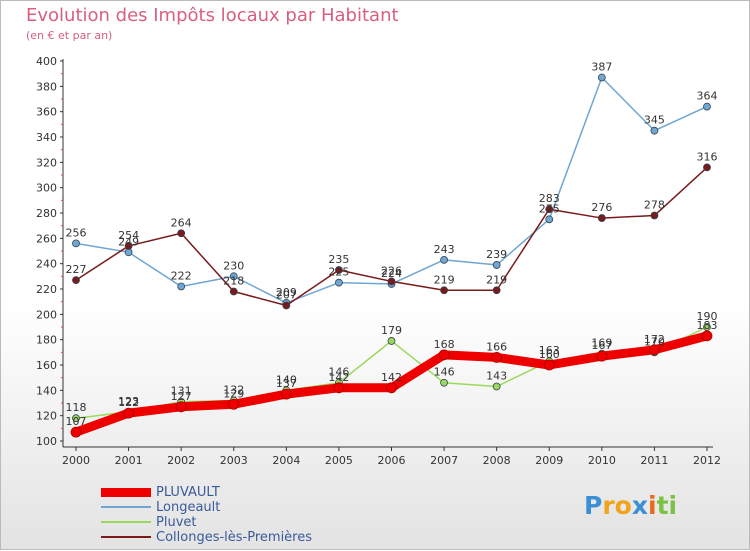  What do you see at coordinates (444, 460) in the screenshot?
I see `x-tick-label: 2007` at bounding box center [444, 460].